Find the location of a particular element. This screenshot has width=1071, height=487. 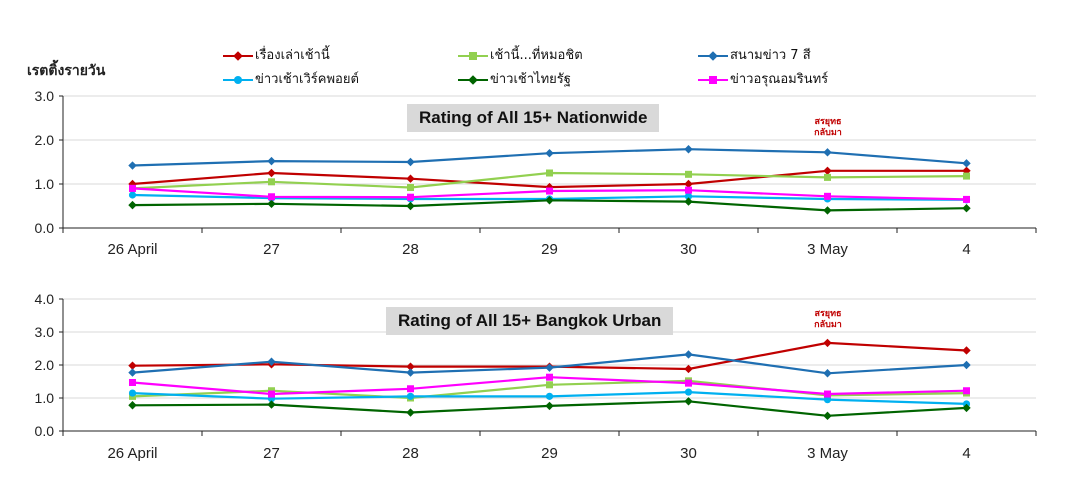

legend-item: ข่าวอรุณอมรินทร์ is located at coordinates (763, 78).